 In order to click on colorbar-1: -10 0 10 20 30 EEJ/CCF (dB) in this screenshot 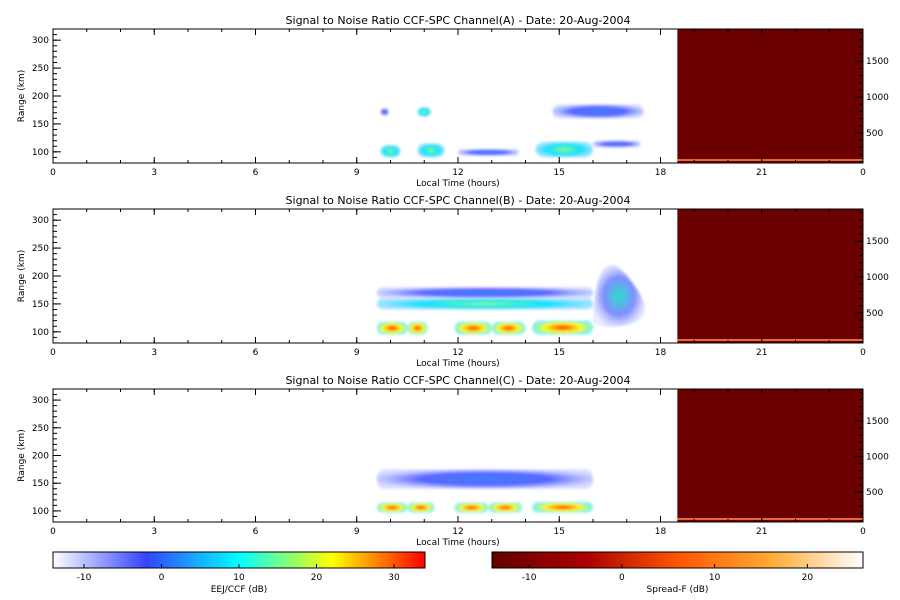, I will do `click(239, 573)`.